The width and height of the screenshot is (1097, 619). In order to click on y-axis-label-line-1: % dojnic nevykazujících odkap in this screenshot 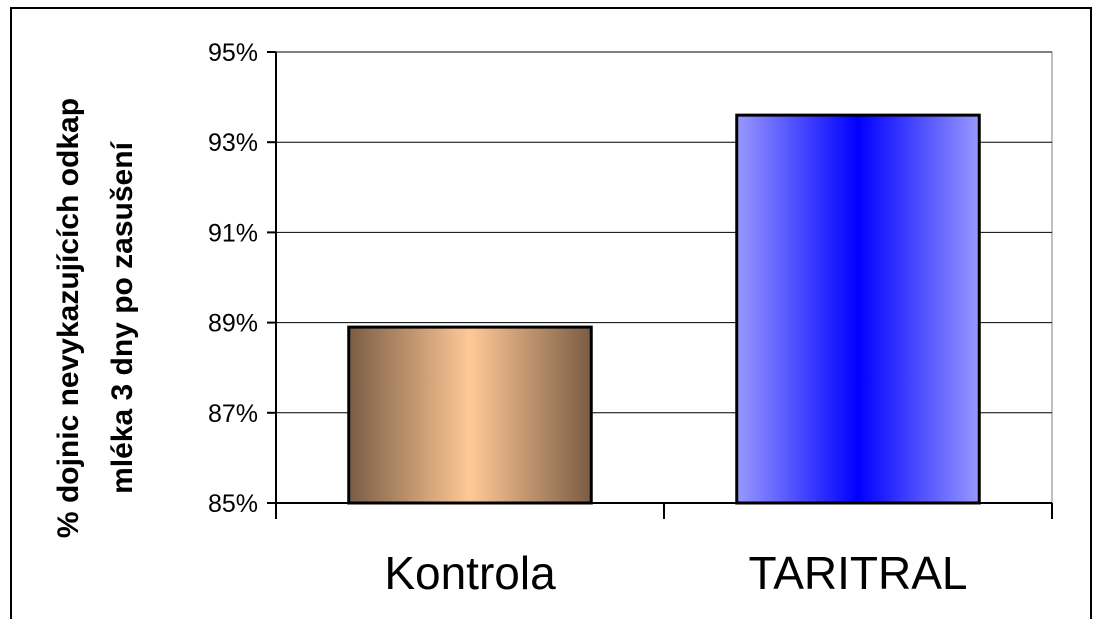, I will do `click(68, 318)`.